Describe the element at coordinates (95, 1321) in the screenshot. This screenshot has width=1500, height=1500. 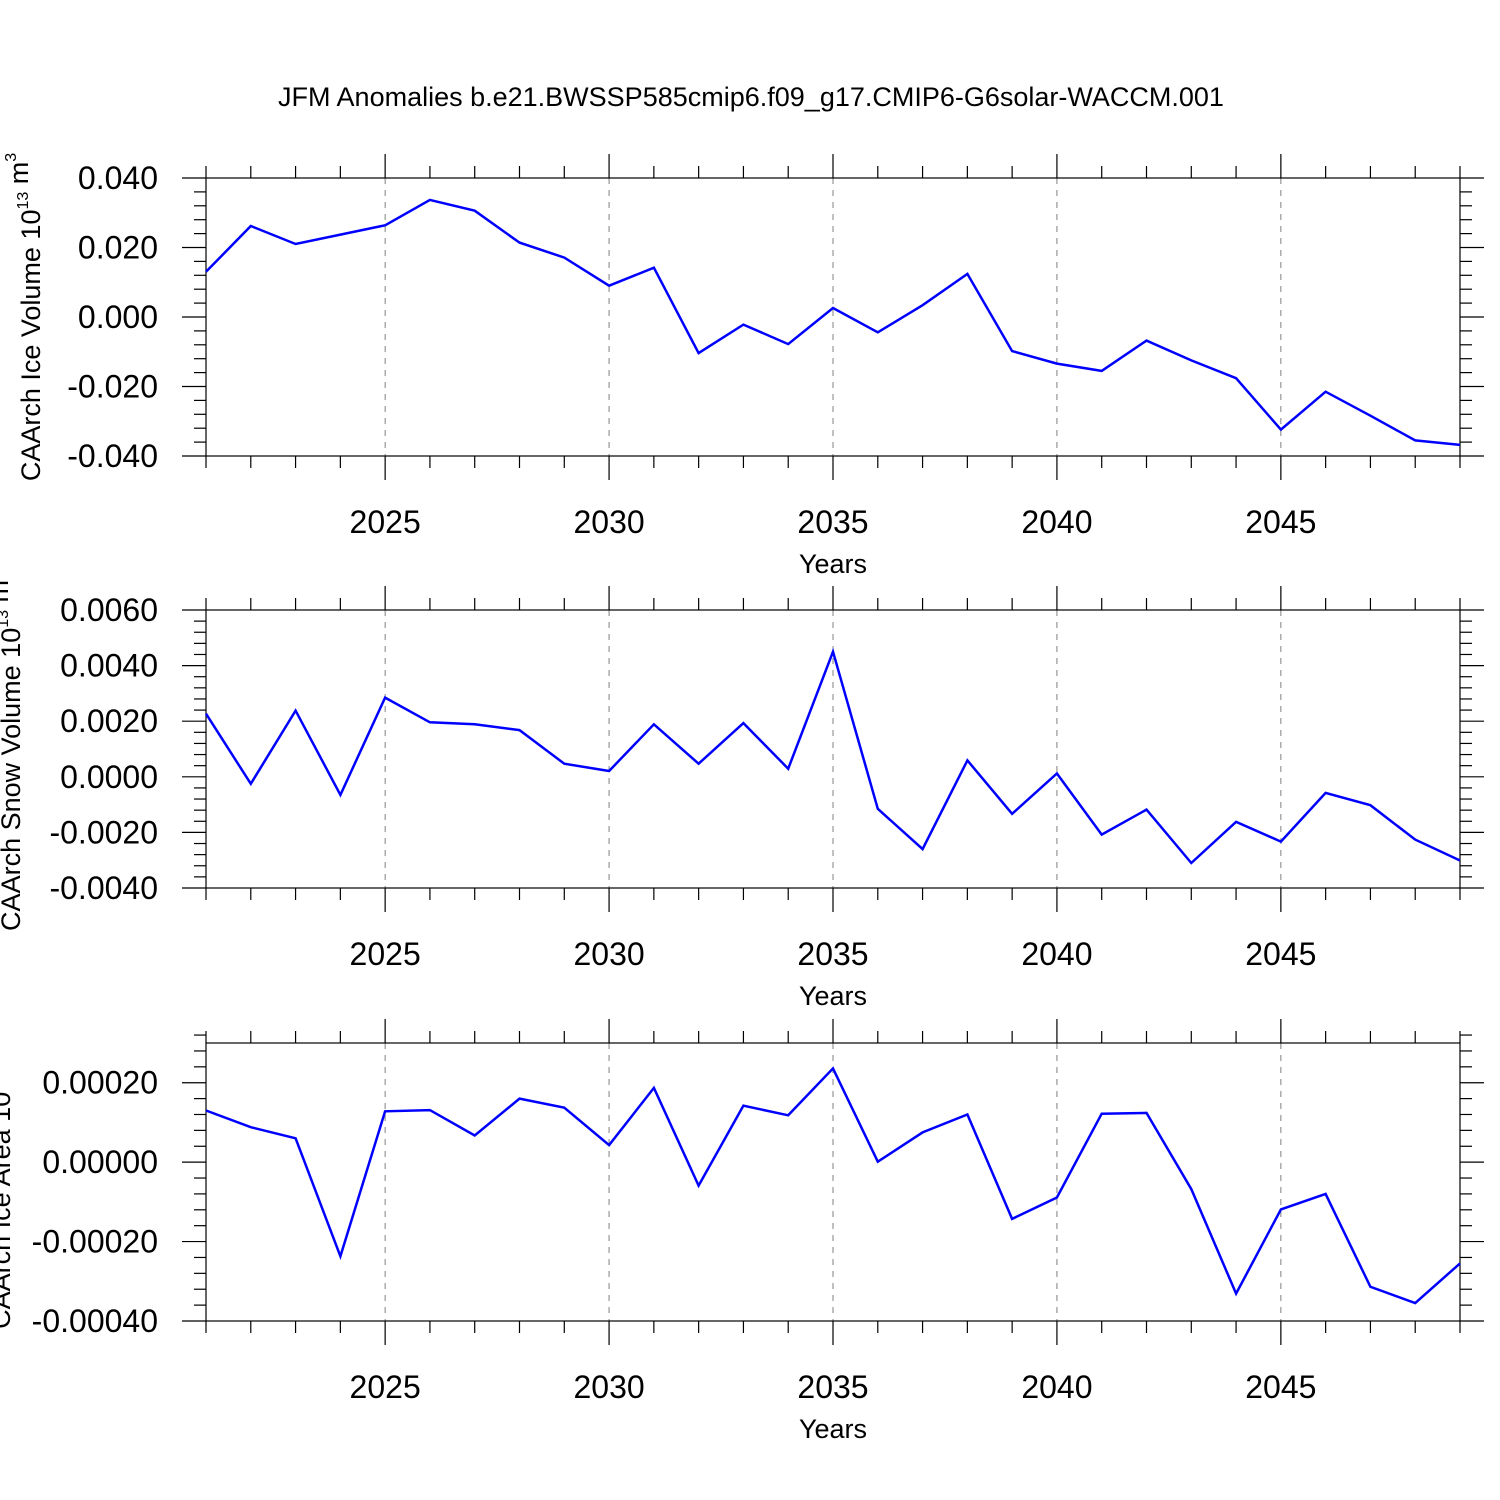
I see `y-tick-label: -0.00040` at that location.